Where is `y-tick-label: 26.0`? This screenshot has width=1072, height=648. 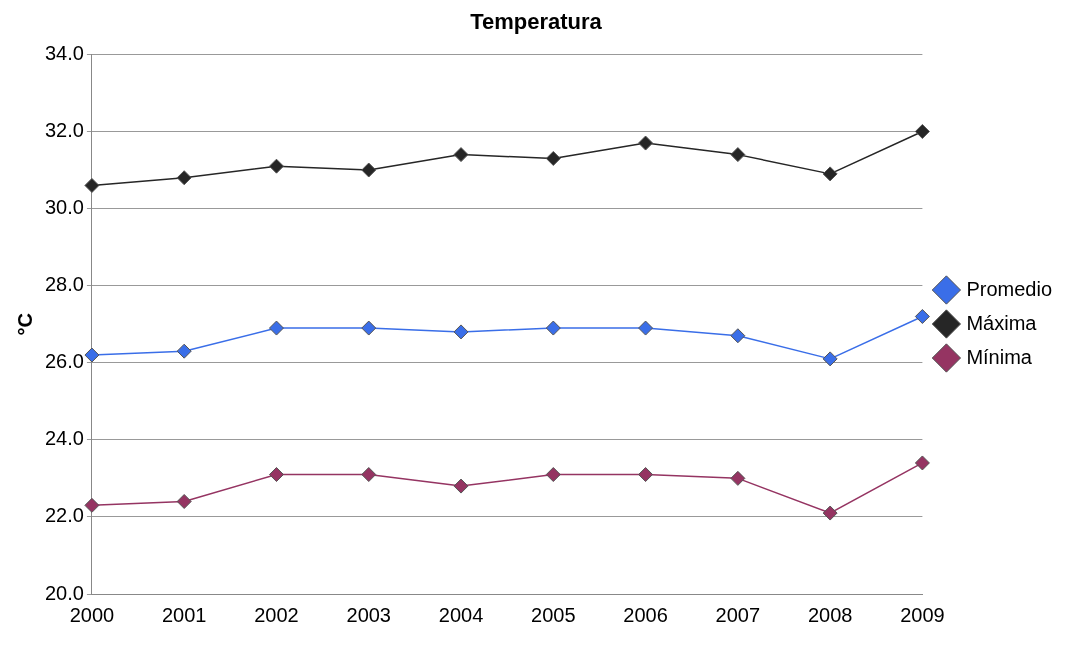 y-tick-label: 26.0 is located at coordinates (64, 361).